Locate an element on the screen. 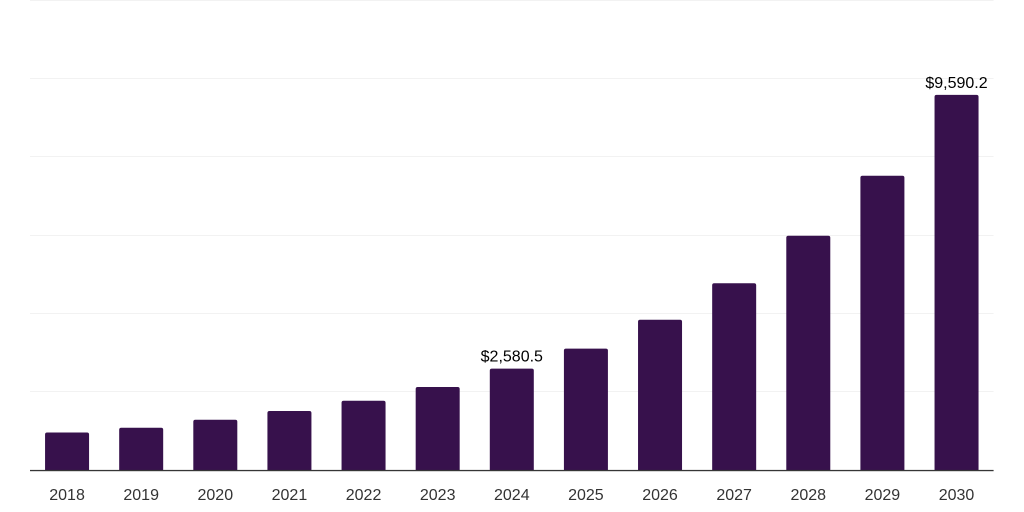 The image size is (1024, 512). svg-text: $9,590.2 is located at coordinates (956, 83).